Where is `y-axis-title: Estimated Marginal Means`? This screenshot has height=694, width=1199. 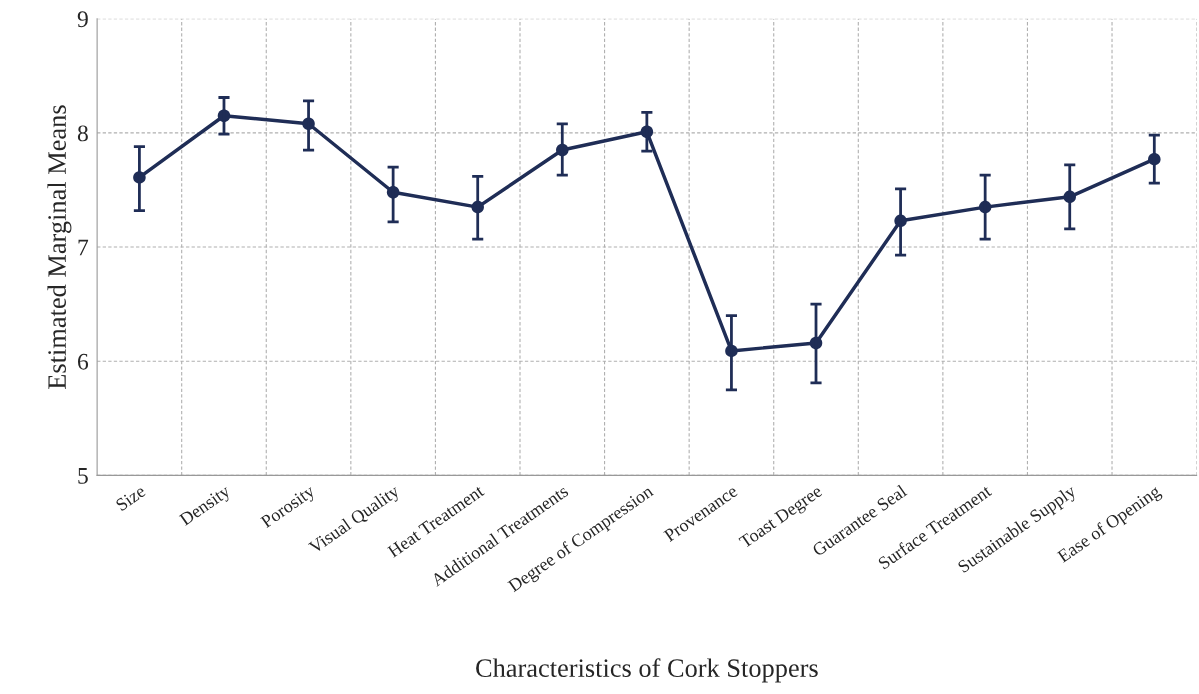 y-axis-title: Estimated Marginal Means is located at coordinates (59, 247).